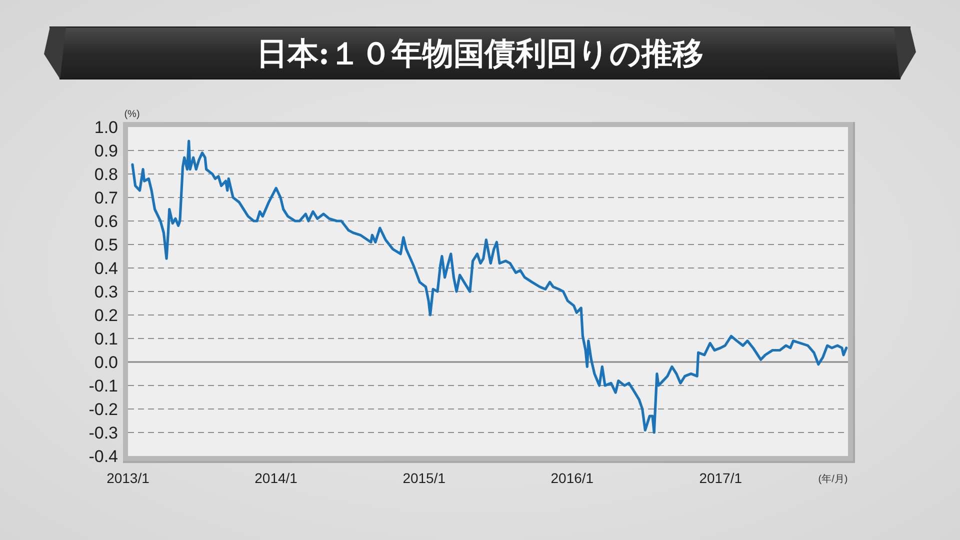 This screenshot has height=540, width=960. What do you see at coordinates (103, 433) in the screenshot?
I see `y-tick-label: -0.3` at bounding box center [103, 433].